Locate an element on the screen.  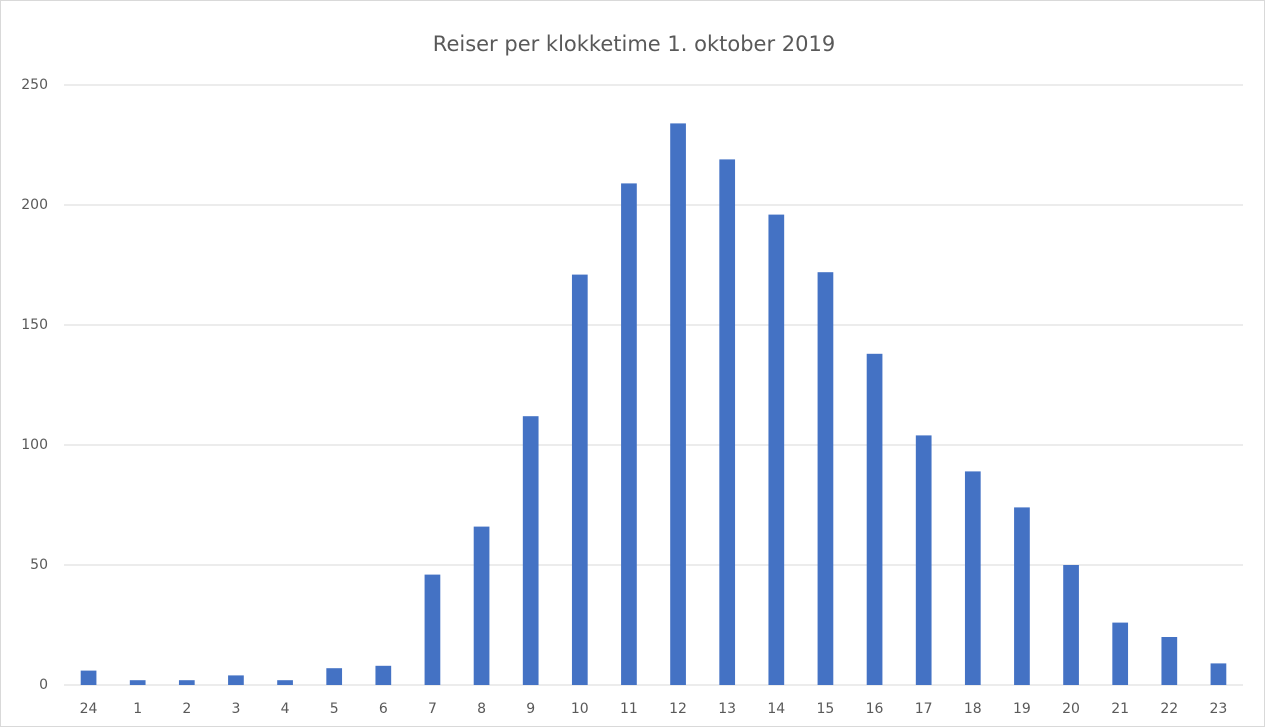
x-tick-label: 1 is located at coordinates (137, 709).